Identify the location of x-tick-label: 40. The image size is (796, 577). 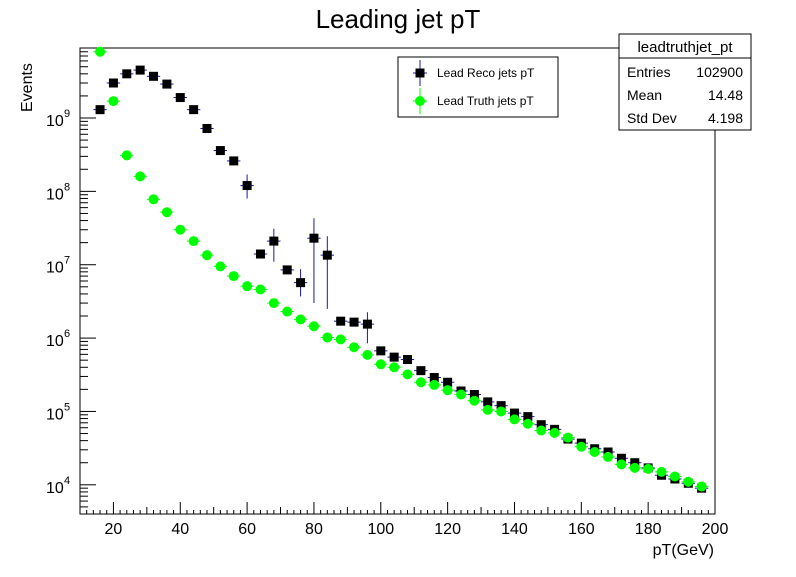
(180, 529).